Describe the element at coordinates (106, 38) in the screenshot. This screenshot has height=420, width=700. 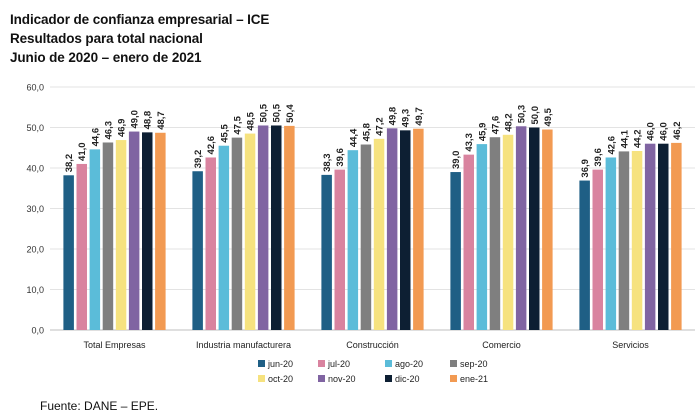
I see `chart-subtitle: Resultados para total nacional` at that location.